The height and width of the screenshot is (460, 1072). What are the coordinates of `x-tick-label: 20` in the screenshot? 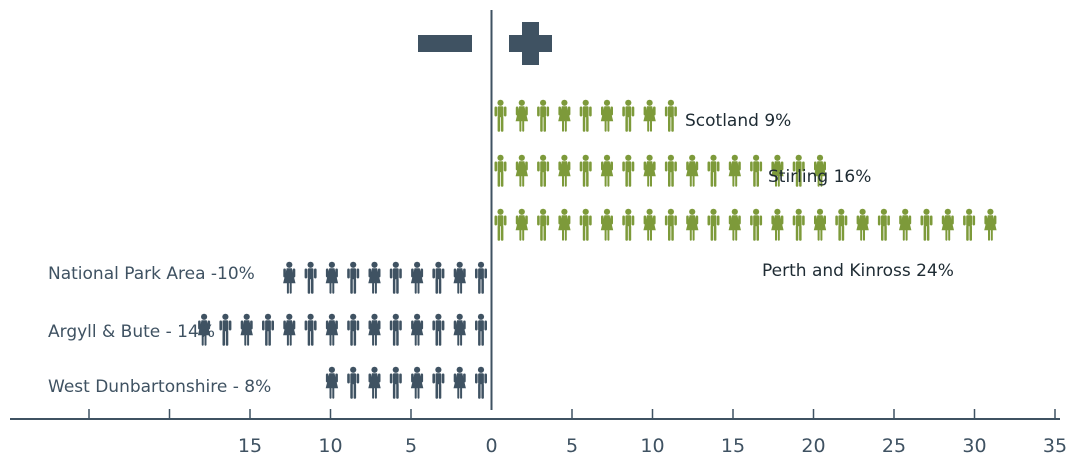 It's located at (813, 446).